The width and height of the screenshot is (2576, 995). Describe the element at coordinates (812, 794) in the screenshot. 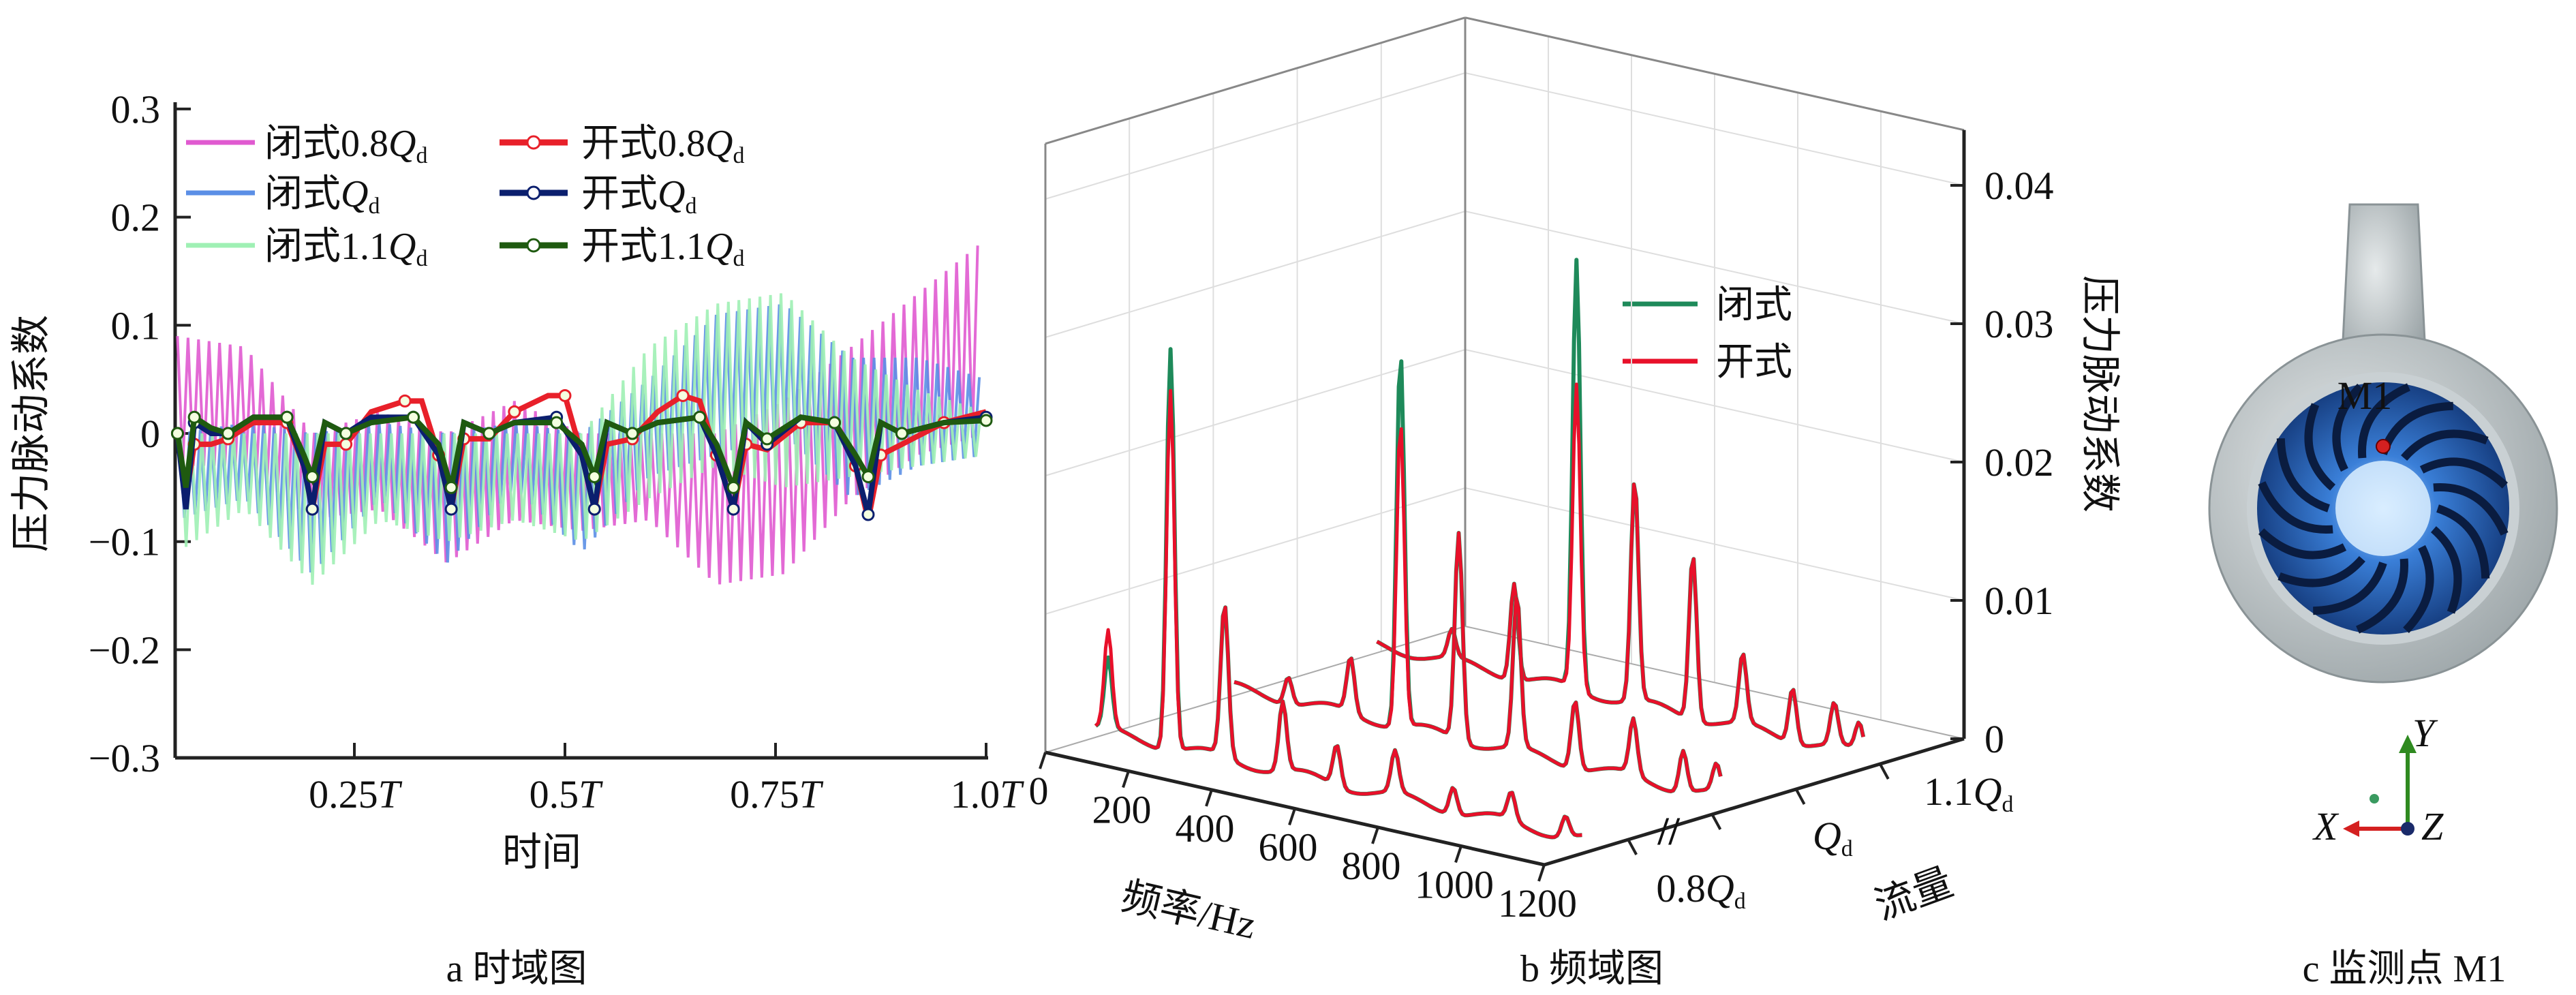

I see `x-tick-unit: T` at that location.